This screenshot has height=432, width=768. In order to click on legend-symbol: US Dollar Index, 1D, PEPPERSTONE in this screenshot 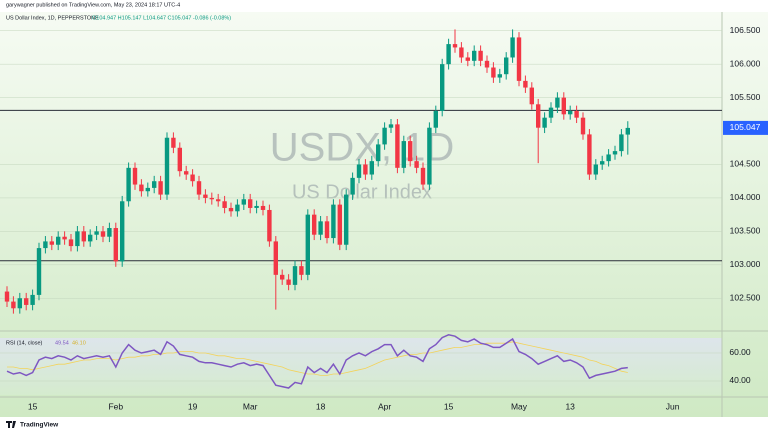, I will do `click(52, 18)`.